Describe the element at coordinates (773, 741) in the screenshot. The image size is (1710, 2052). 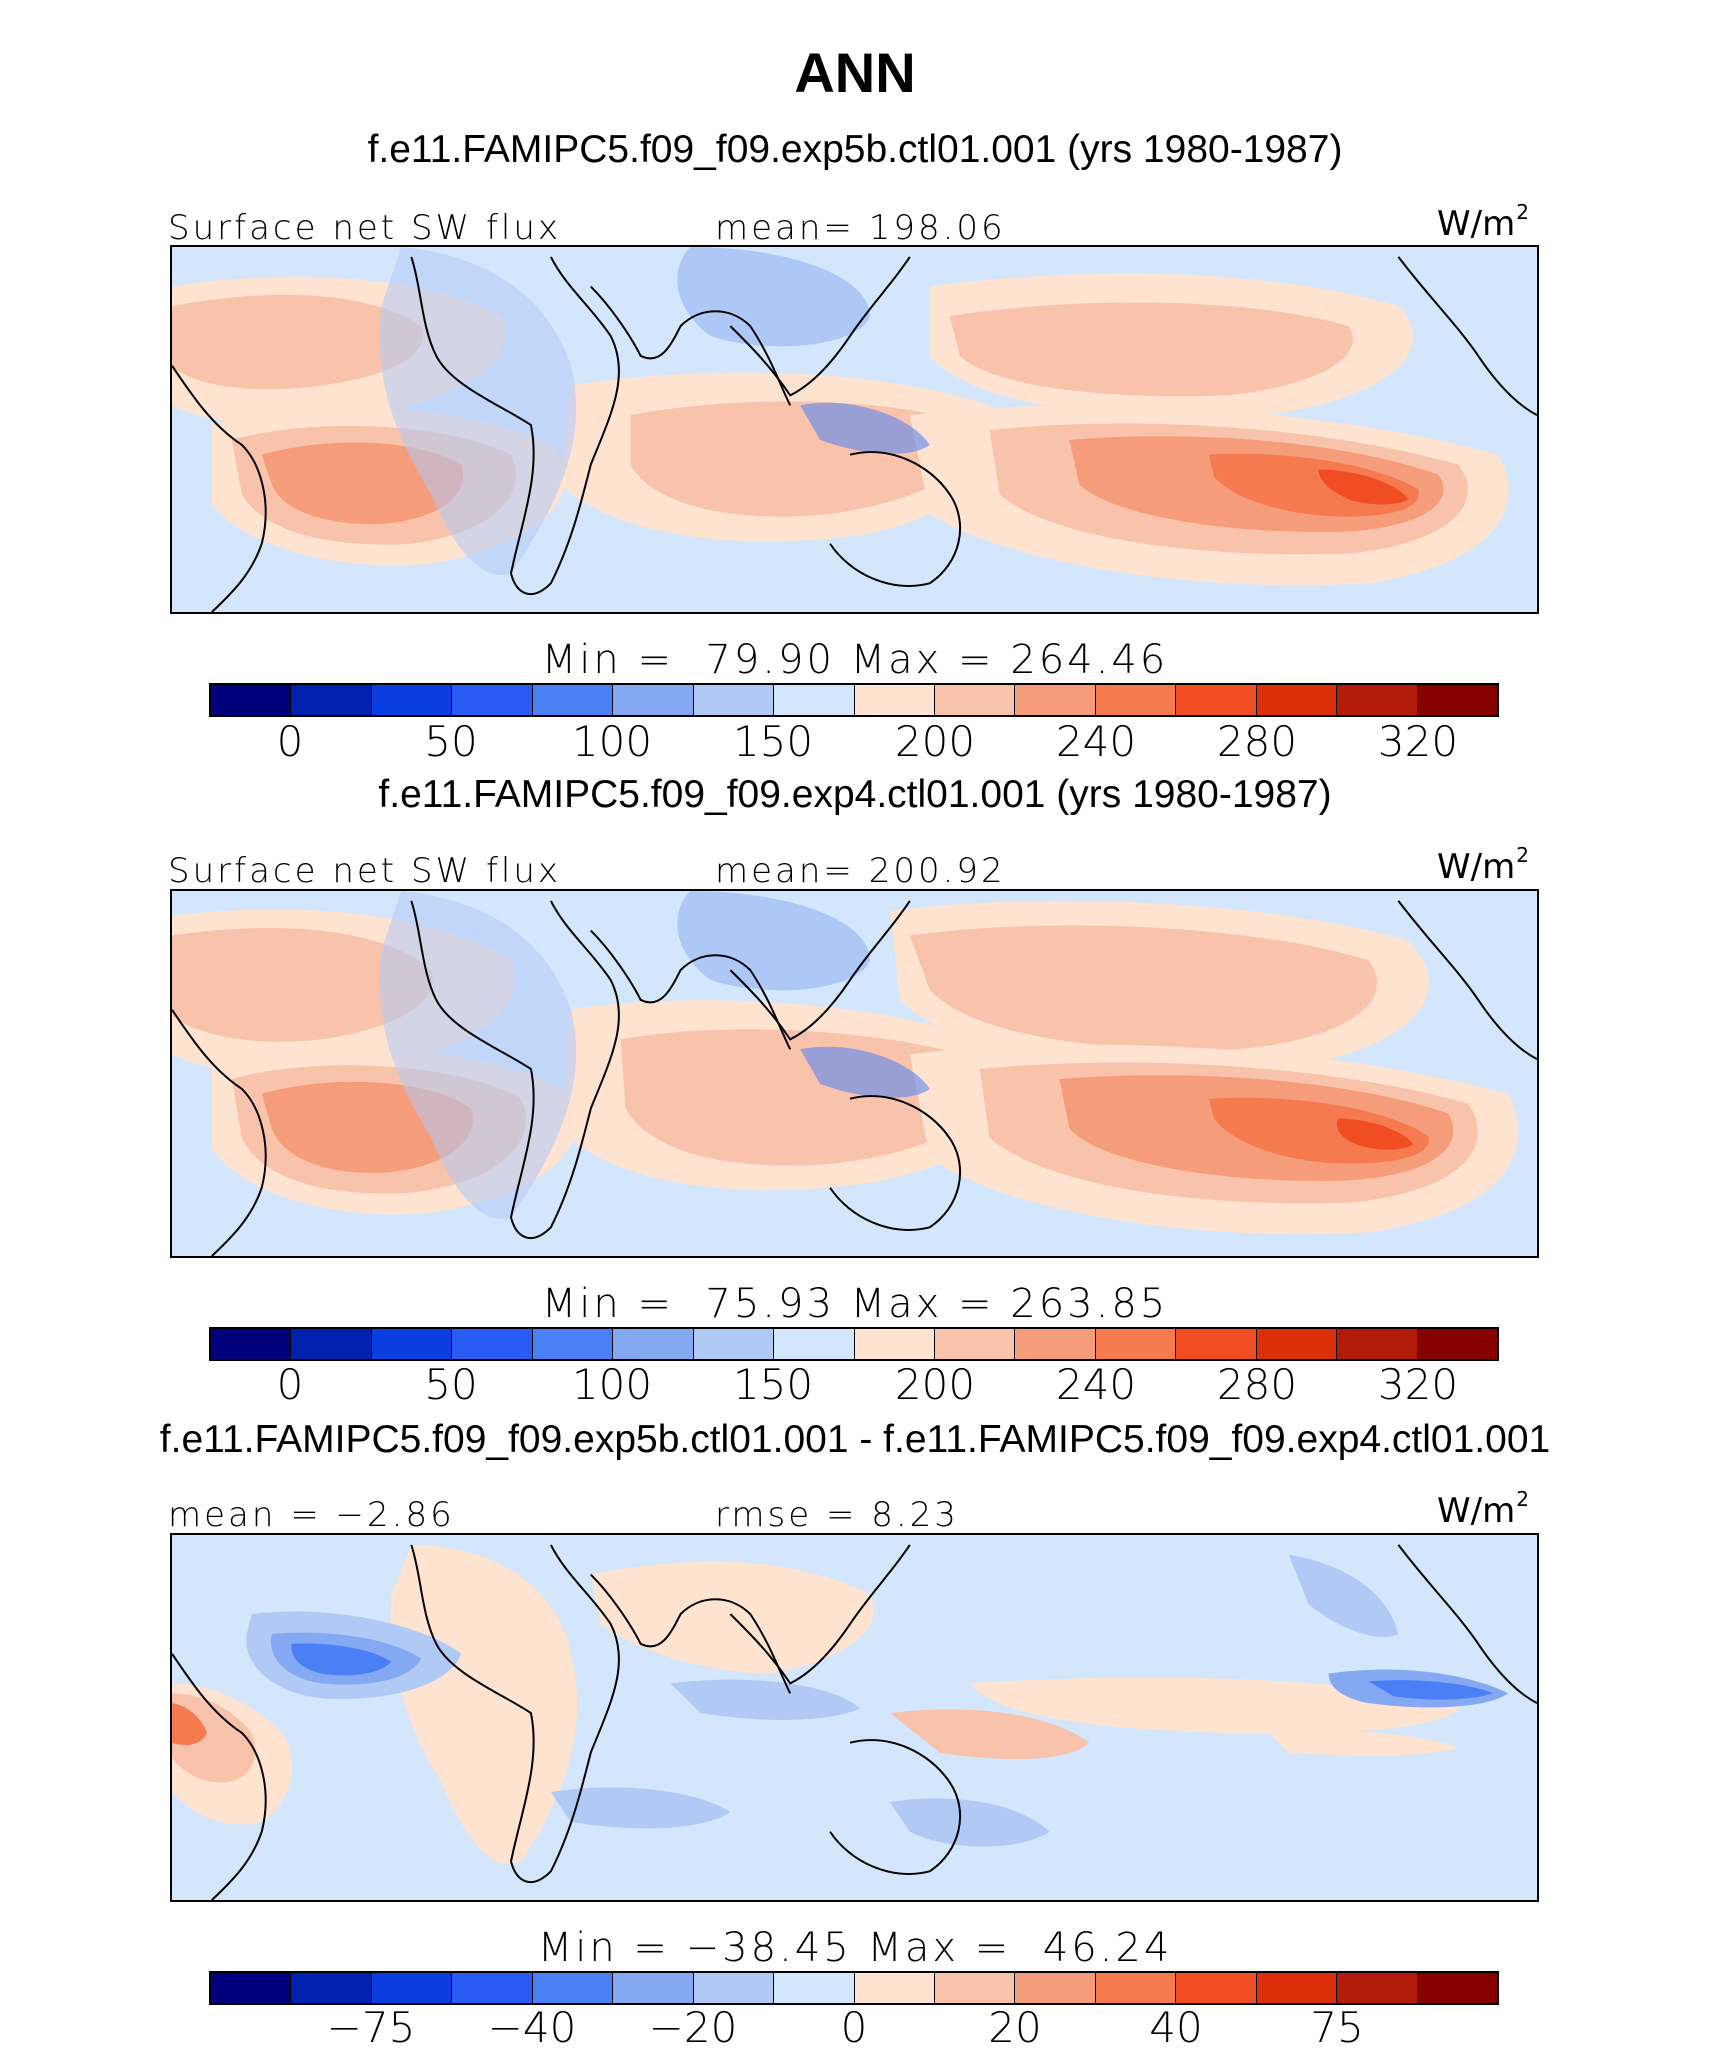
I see `panel-1-tick: 150` at that location.